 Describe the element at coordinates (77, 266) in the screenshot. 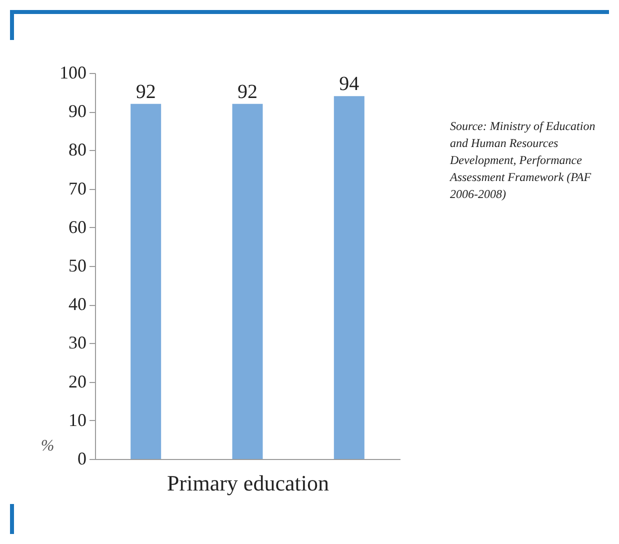

I see `y-tick-label: 50` at that location.